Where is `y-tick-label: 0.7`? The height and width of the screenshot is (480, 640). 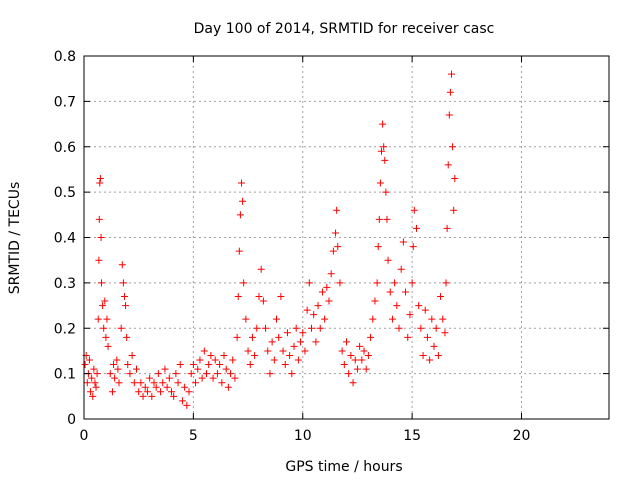
y-tick-label: 0.7 is located at coordinates (65, 102).